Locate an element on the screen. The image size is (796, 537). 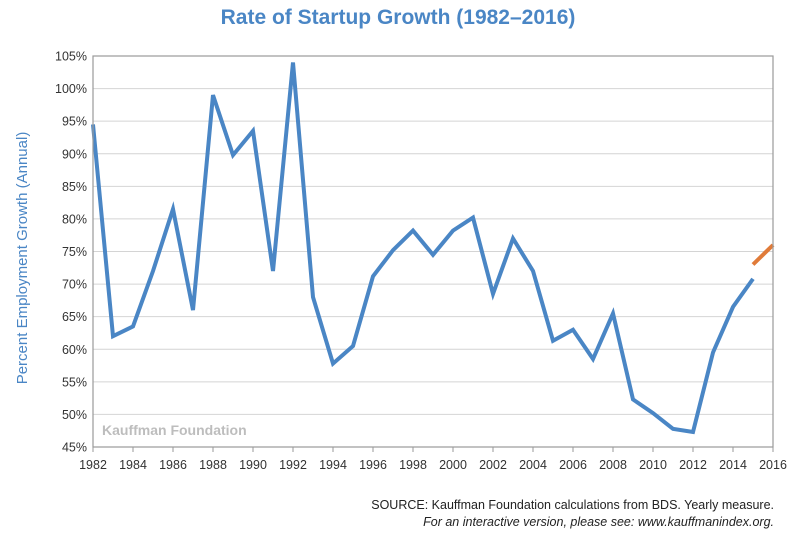
x-tick-label: 2016 is located at coordinates (773, 465).